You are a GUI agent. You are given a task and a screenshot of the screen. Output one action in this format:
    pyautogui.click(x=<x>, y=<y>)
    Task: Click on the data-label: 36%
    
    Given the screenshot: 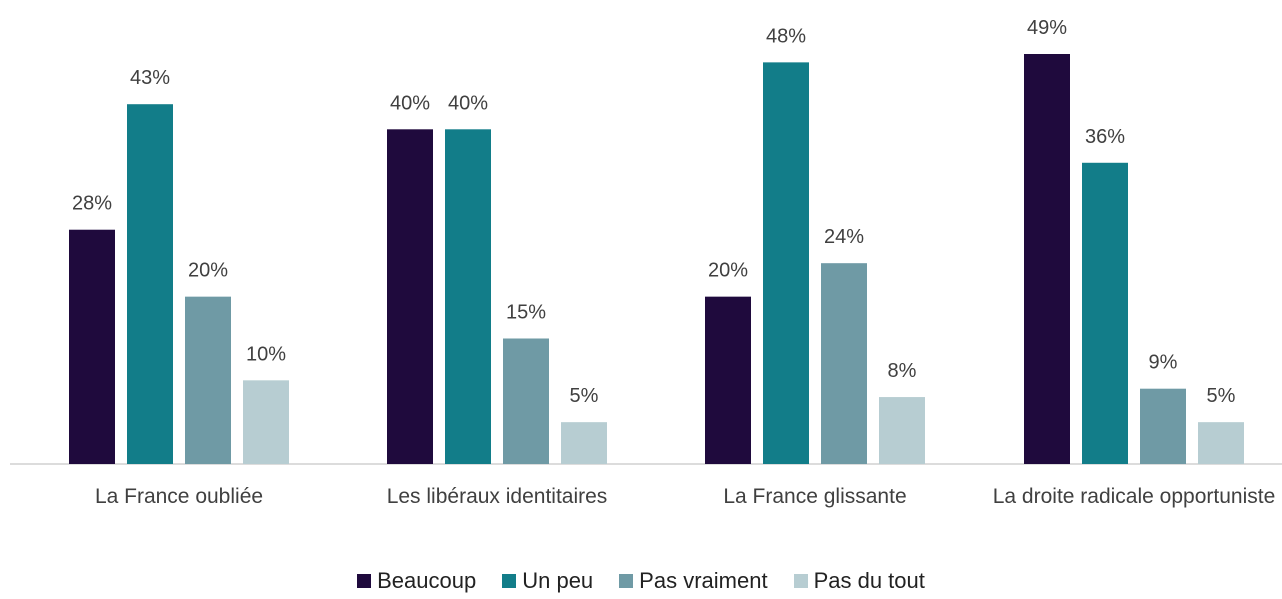 What is the action you would take?
    pyautogui.click(x=1105, y=137)
    